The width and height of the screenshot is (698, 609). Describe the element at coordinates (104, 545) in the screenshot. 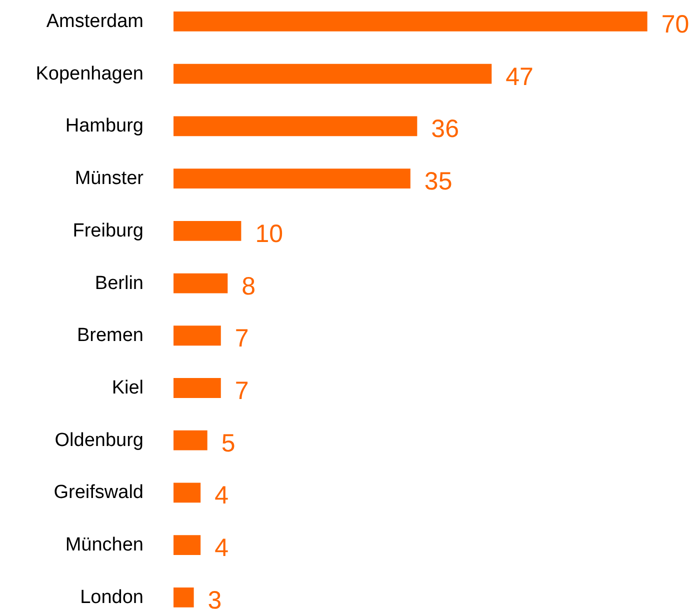

I see `y-tick-label: München` at that location.